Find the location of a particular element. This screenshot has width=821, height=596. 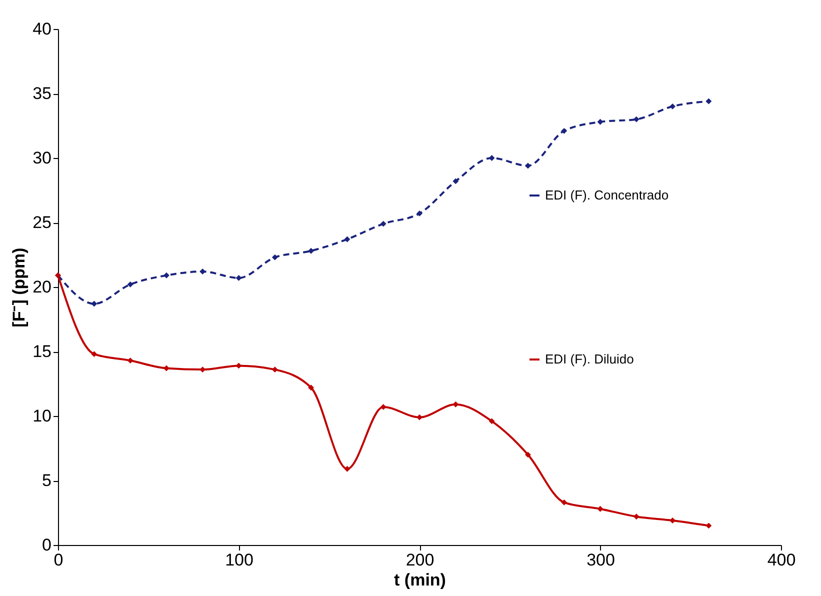

y-tick-label: 15 is located at coordinates (42, 351).